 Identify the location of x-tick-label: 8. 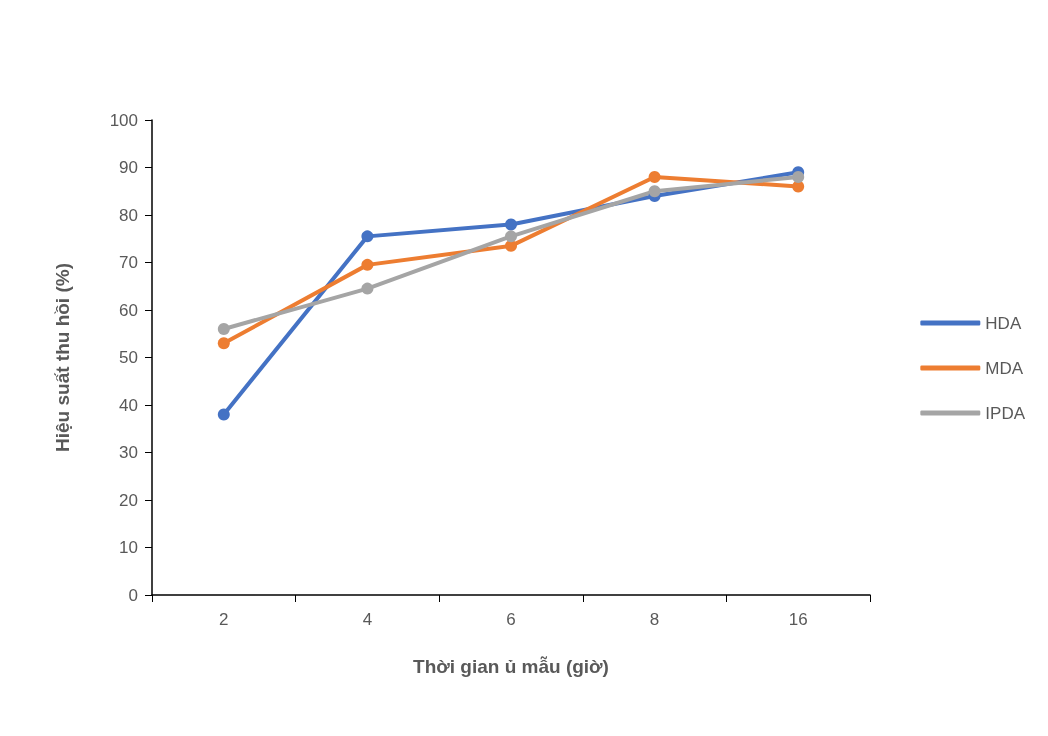
(654, 619).